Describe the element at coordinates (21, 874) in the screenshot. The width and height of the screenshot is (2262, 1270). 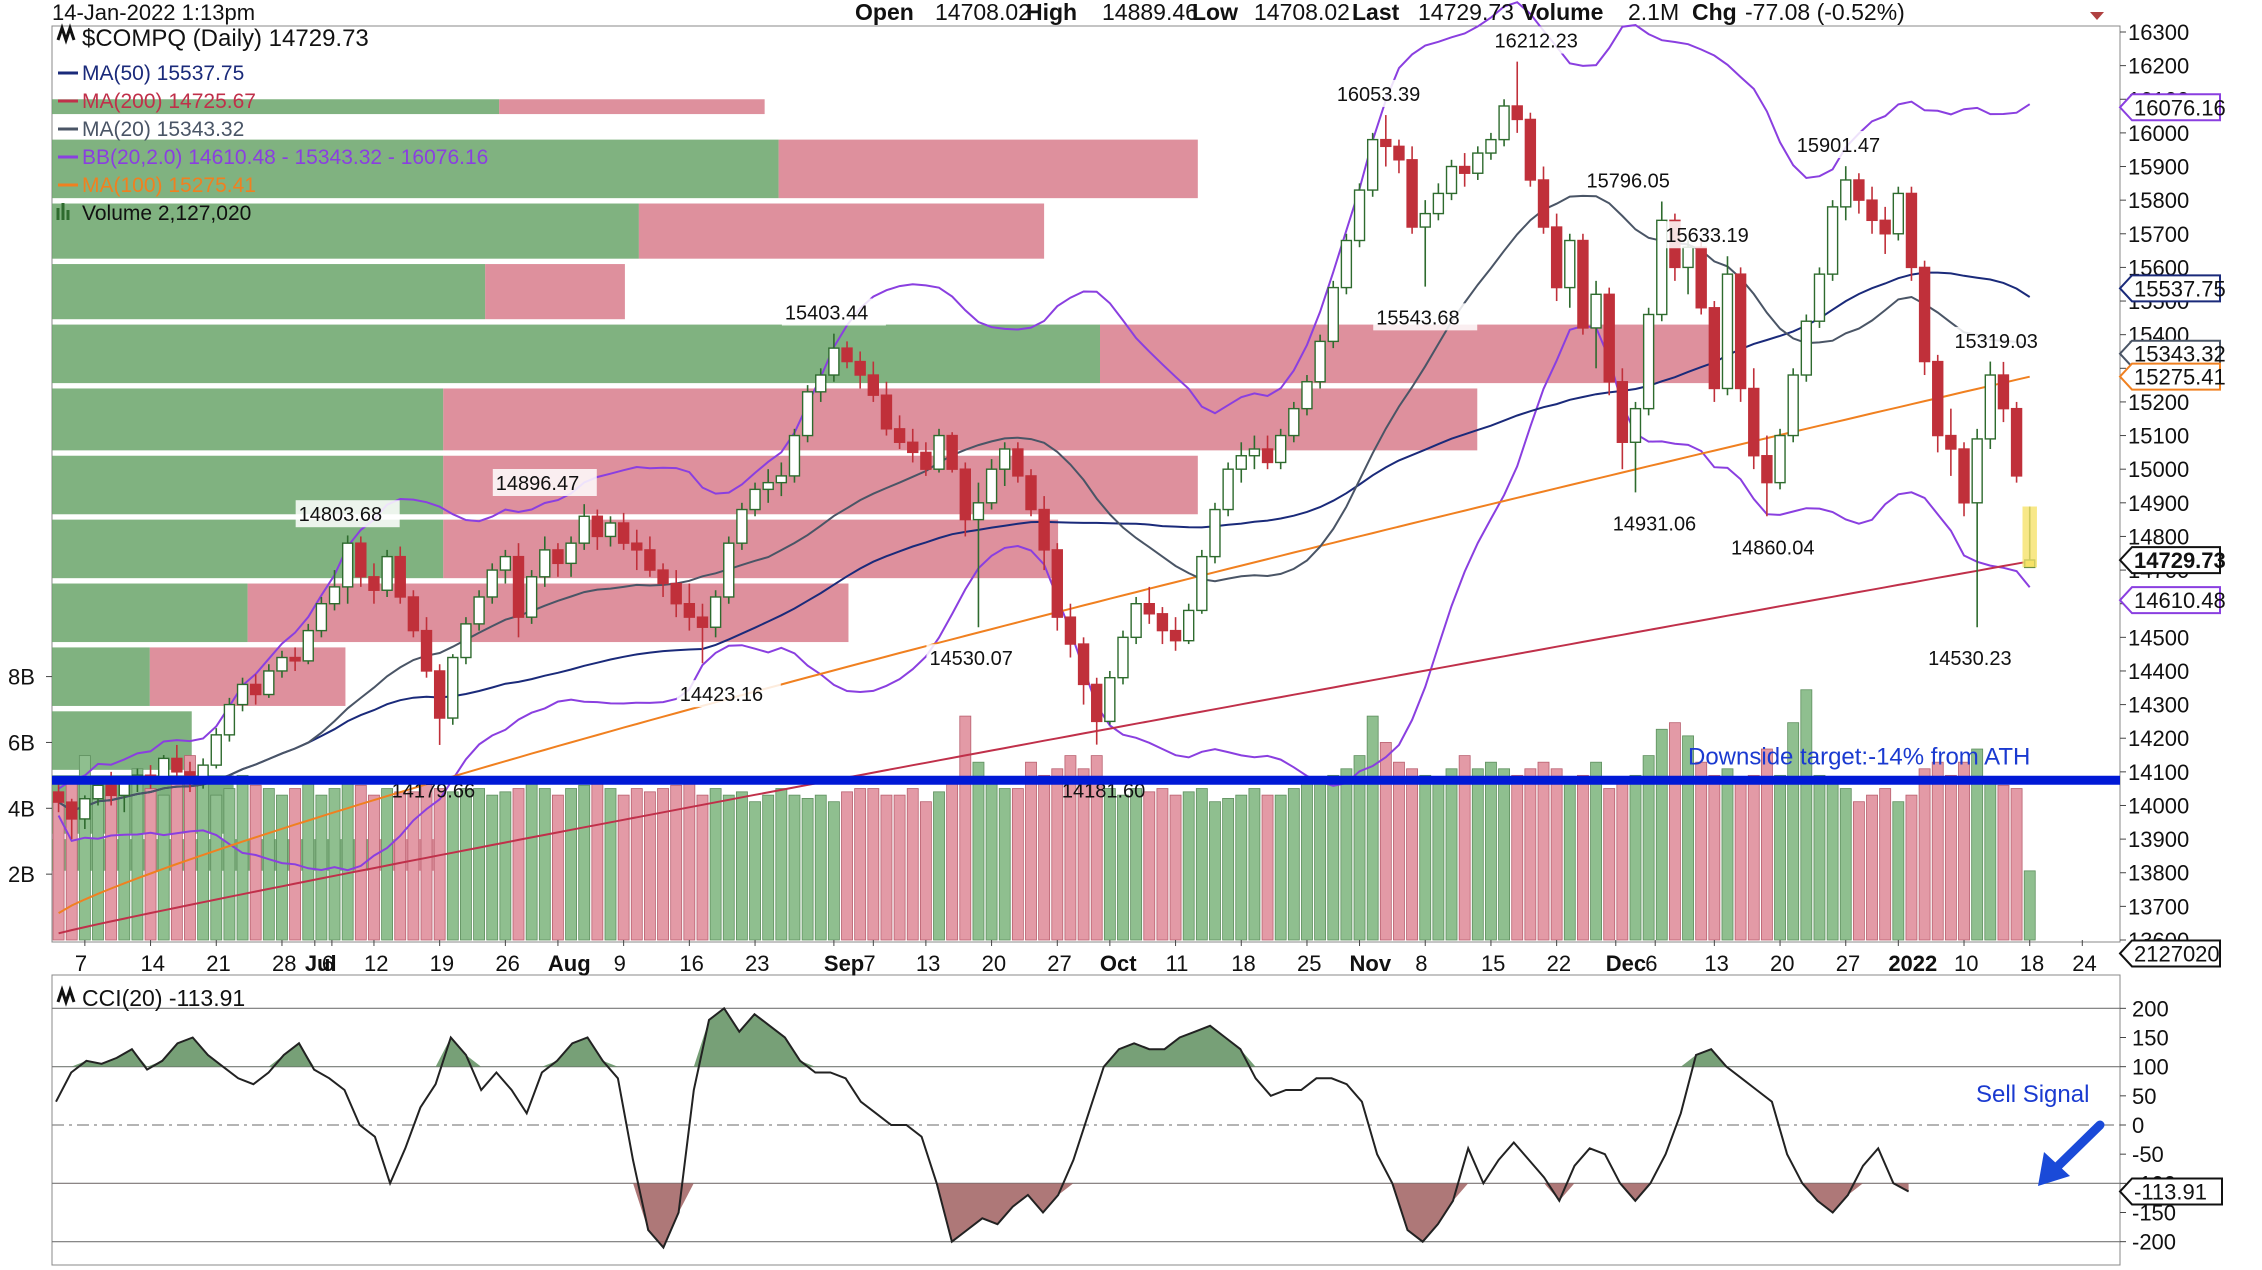
I see `volume-tick-label: 2B` at that location.